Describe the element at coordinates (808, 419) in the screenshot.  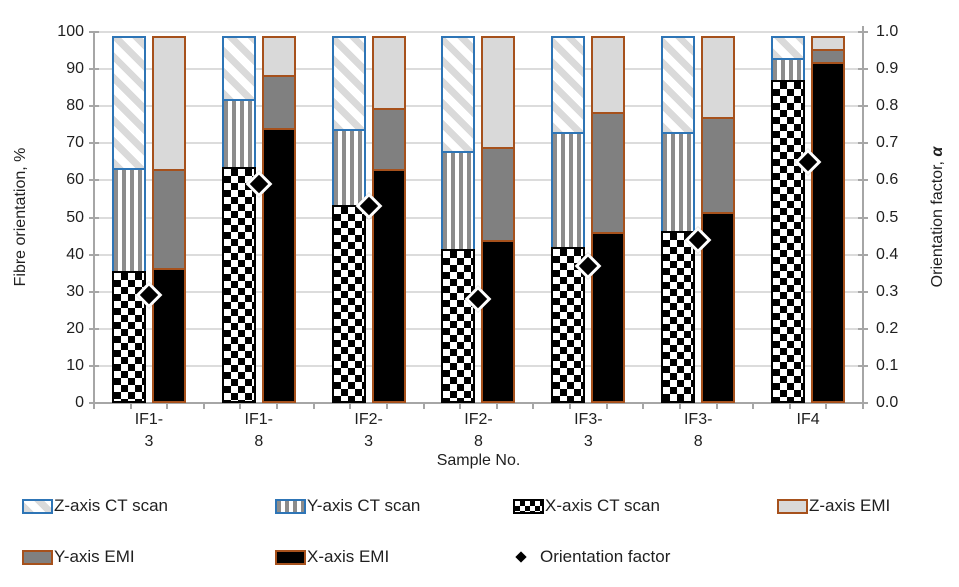
I see `category-label: IF4` at that location.